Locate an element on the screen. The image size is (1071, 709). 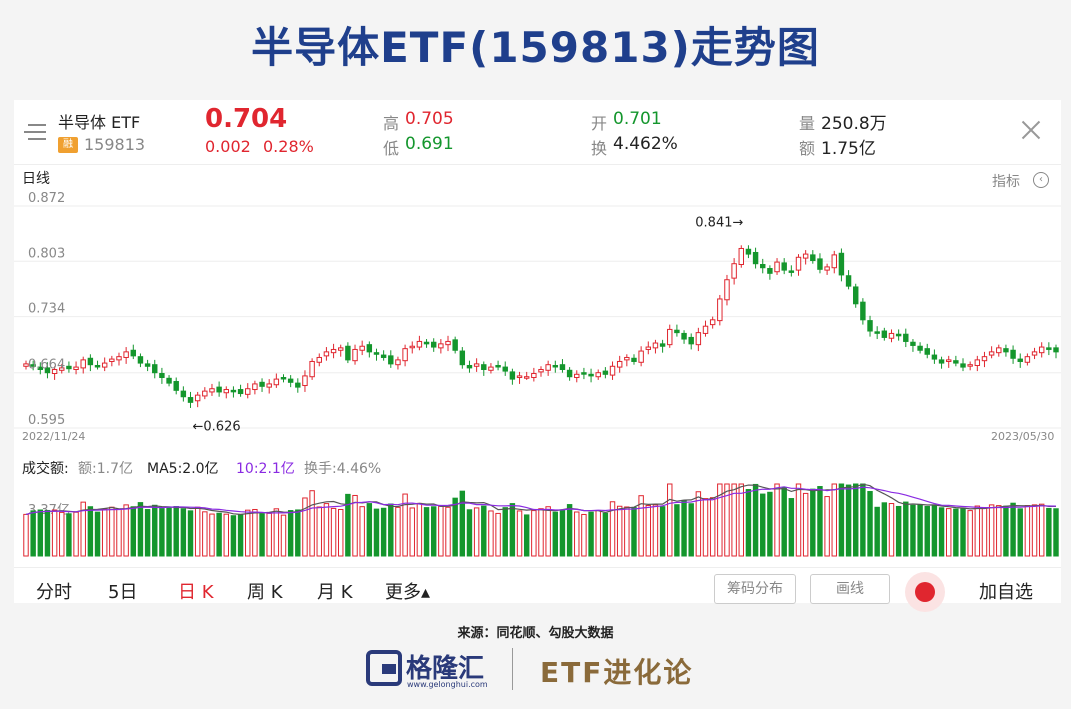
tab-5day: 5日 is located at coordinates (123, 592).